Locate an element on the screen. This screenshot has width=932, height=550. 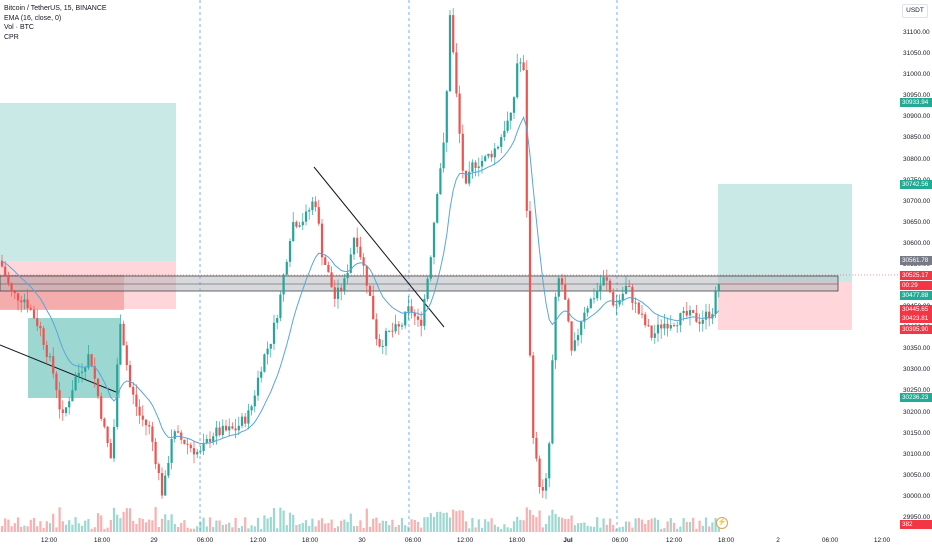
currency-label: USDT is located at coordinates (915, 11).